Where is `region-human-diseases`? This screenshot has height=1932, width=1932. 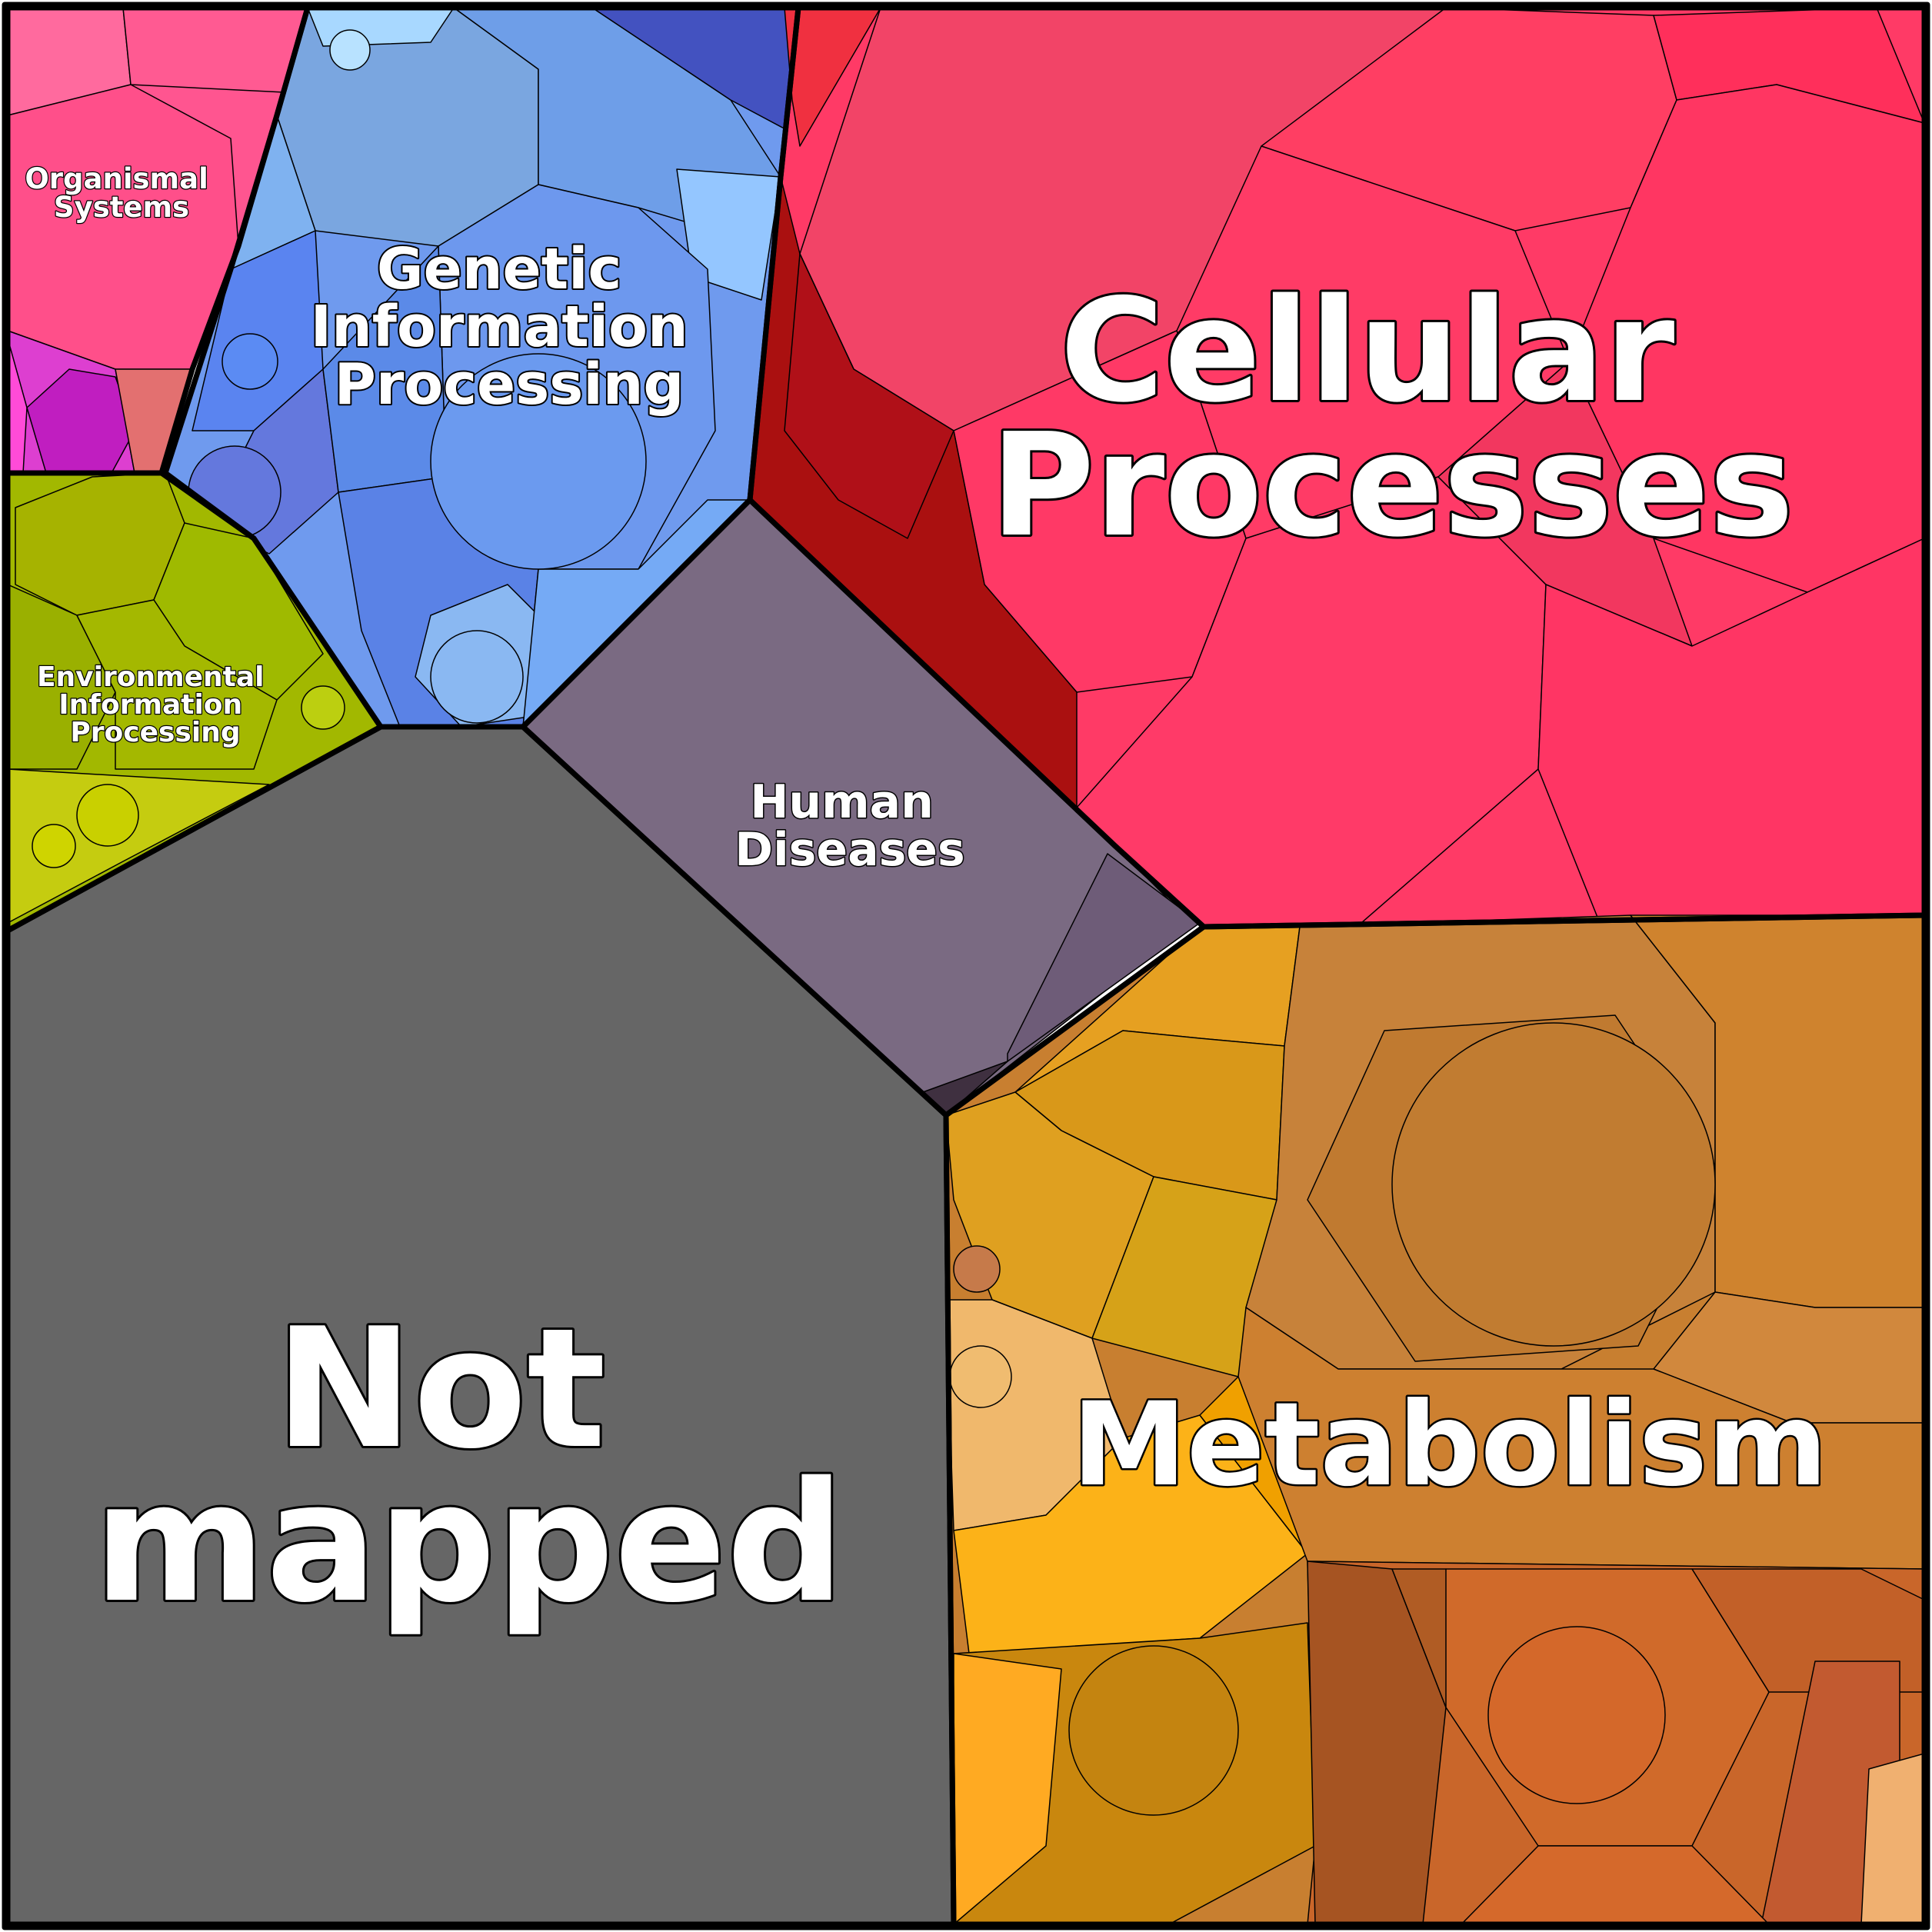
region-human-diseases is located at coordinates (861, 807).